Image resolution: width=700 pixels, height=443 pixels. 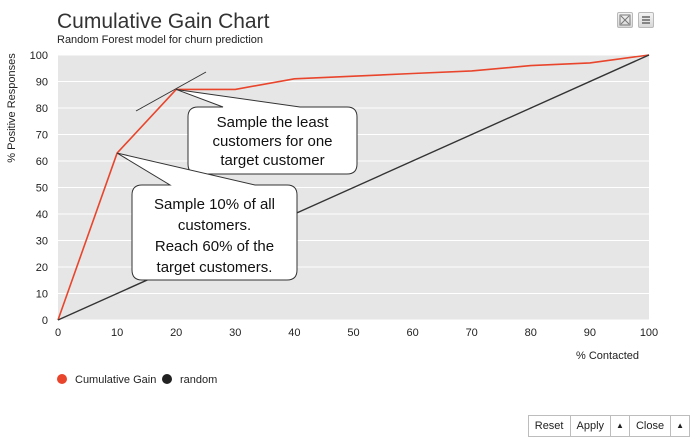 What do you see at coordinates (412, 333) in the screenshot?
I see `x-tick-label: 60` at bounding box center [412, 333].